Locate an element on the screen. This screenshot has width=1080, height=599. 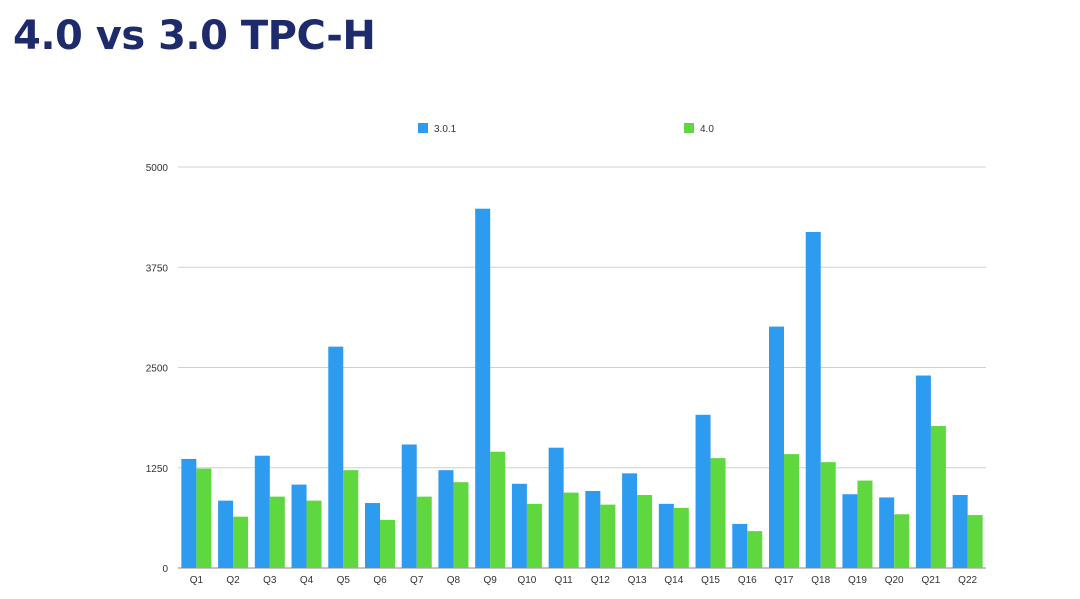
bar-3-0-1-Q8 is located at coordinates (446, 519).